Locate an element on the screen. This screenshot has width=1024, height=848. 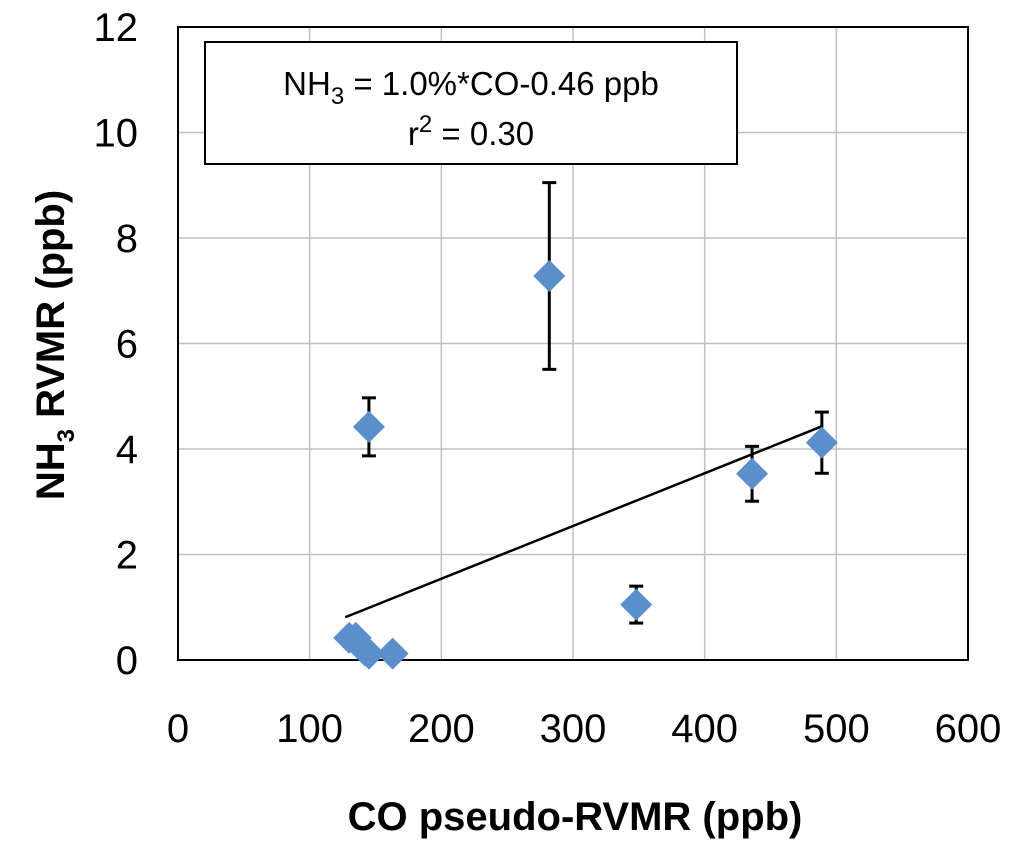
y-tick-label: 8 is located at coordinates (127, 239).